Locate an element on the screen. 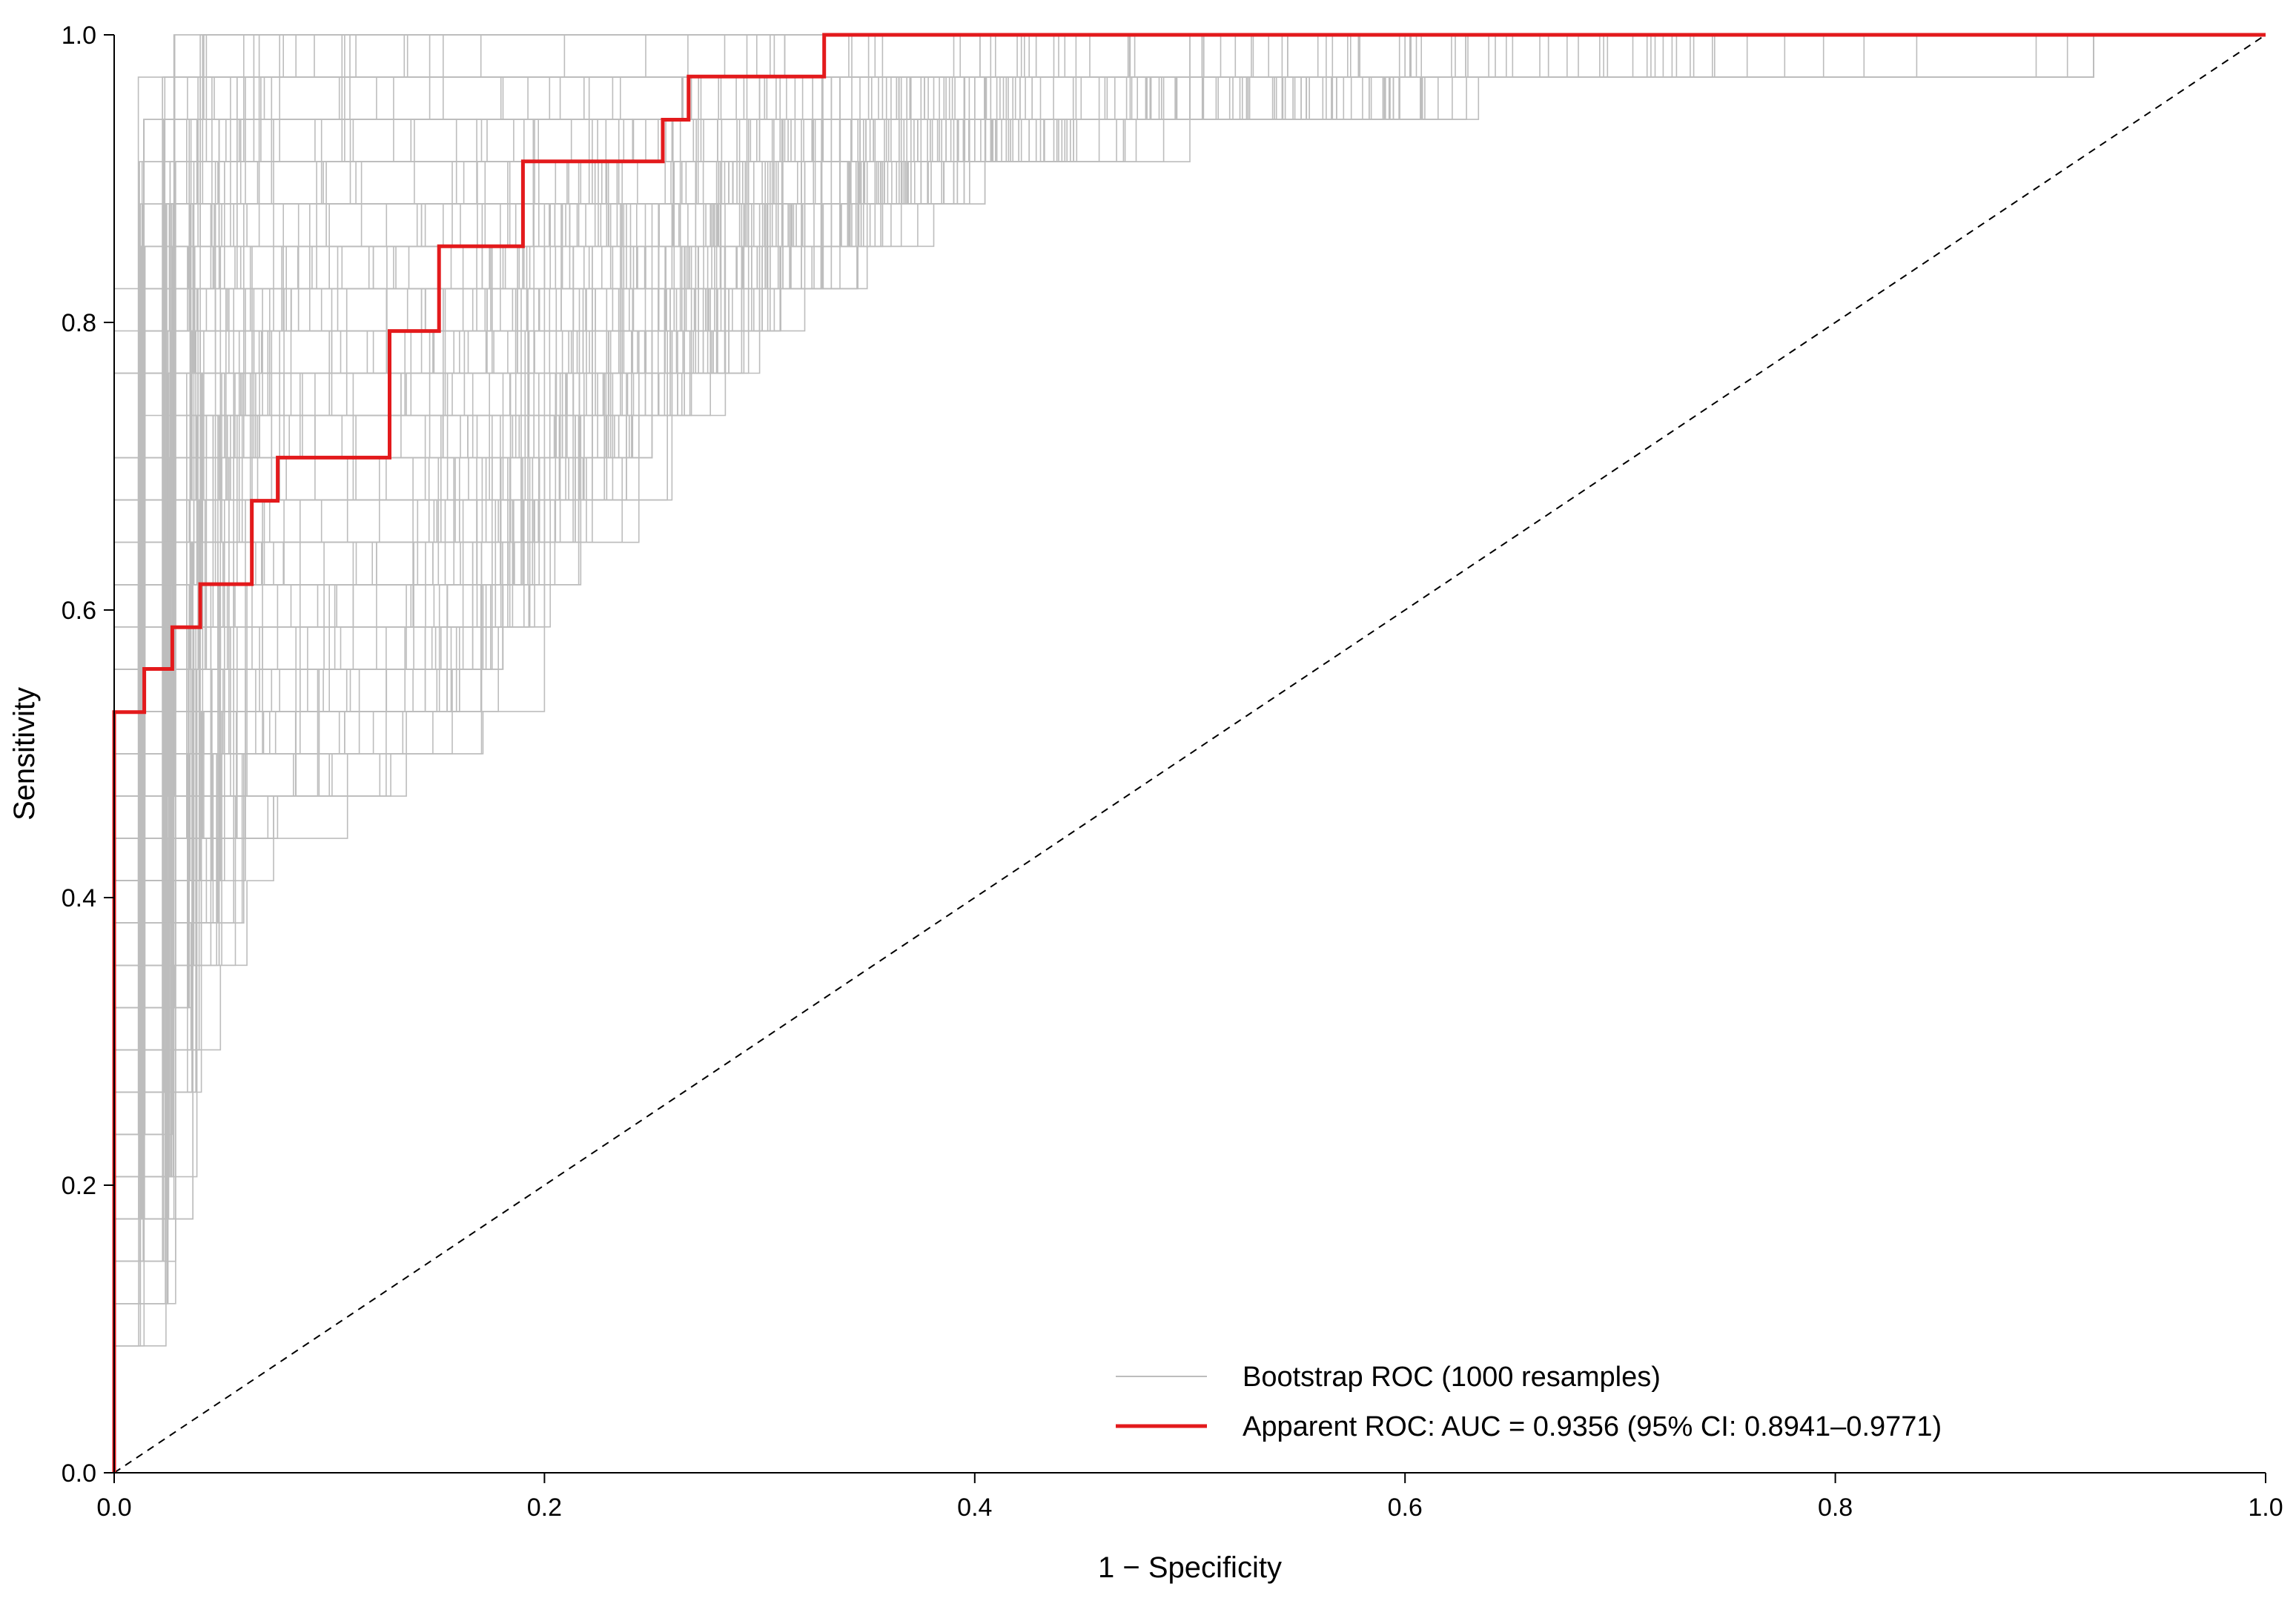  y-axis-ticks: 0.0 0.2 0.4 0.6 0.8 1.0 is located at coordinates (88, 754).